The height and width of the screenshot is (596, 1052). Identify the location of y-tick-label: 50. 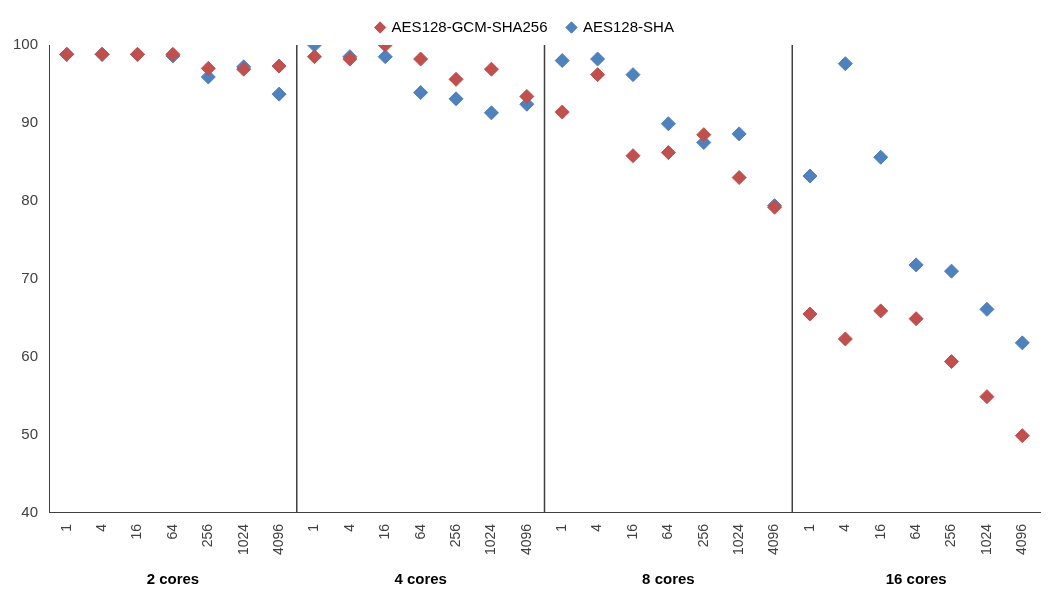
(30, 434).